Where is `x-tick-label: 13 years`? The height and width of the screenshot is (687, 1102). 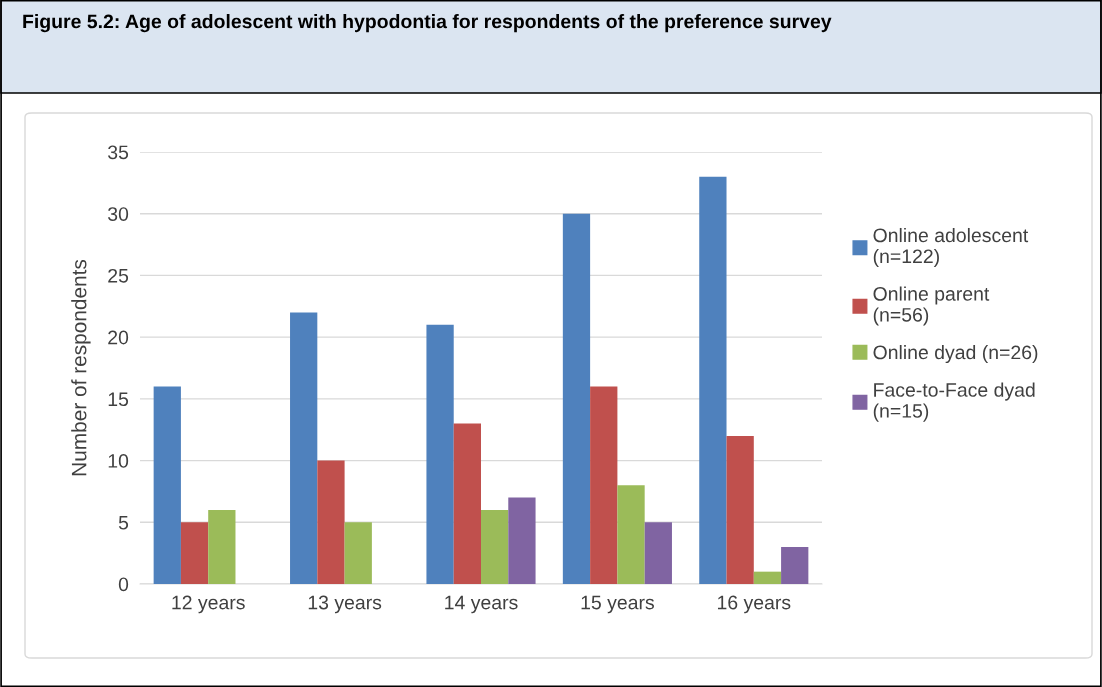
x-tick-label: 13 years is located at coordinates (345, 604).